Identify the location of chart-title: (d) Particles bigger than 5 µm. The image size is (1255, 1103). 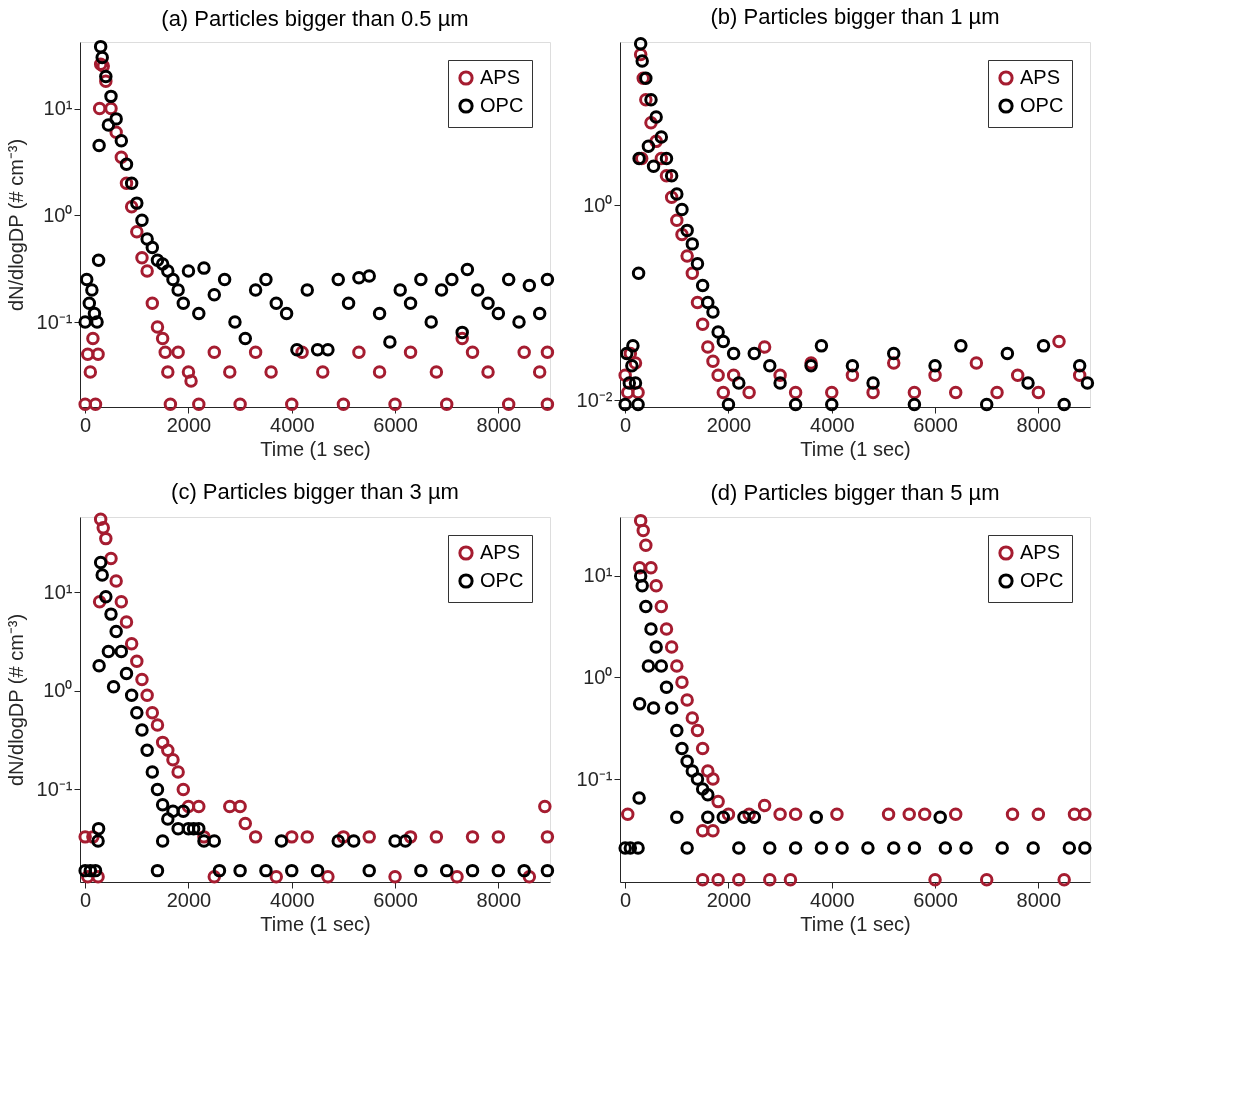
(855, 493).